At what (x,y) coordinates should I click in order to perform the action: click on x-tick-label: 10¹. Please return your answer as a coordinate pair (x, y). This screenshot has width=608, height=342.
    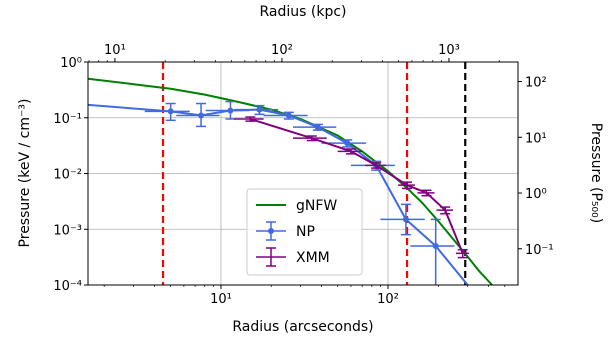
    Looking at the image, I should click on (221, 299).